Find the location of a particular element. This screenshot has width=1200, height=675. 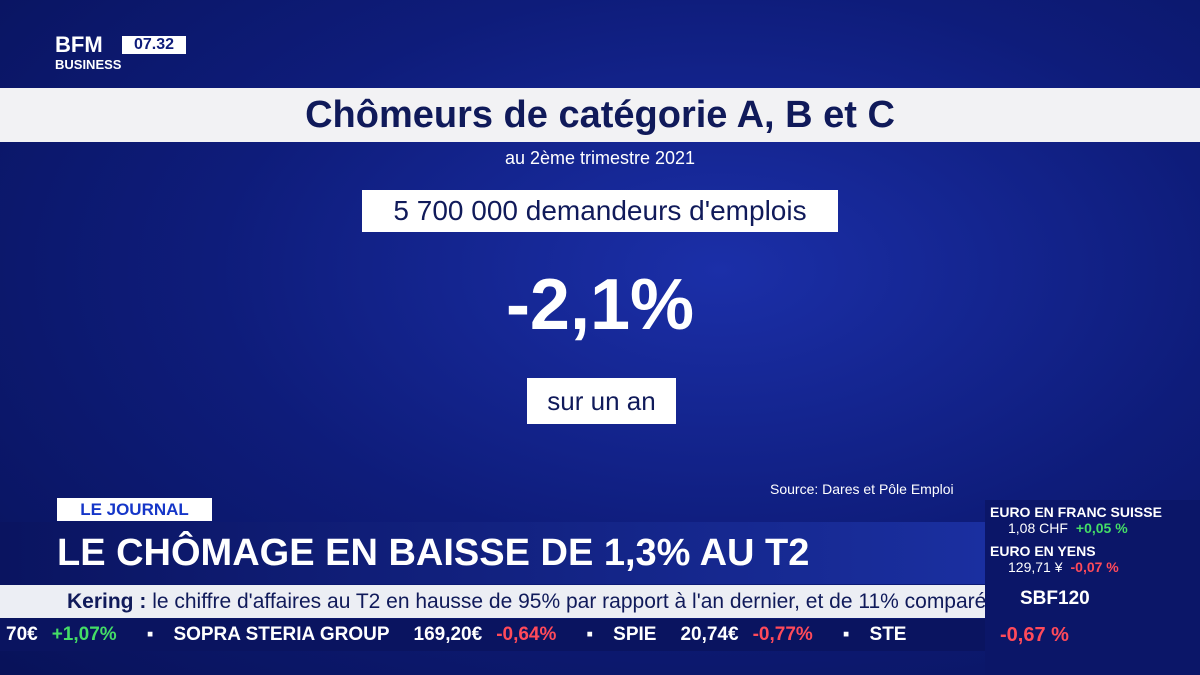

market-change: -0,67 % is located at coordinates (1034, 635).